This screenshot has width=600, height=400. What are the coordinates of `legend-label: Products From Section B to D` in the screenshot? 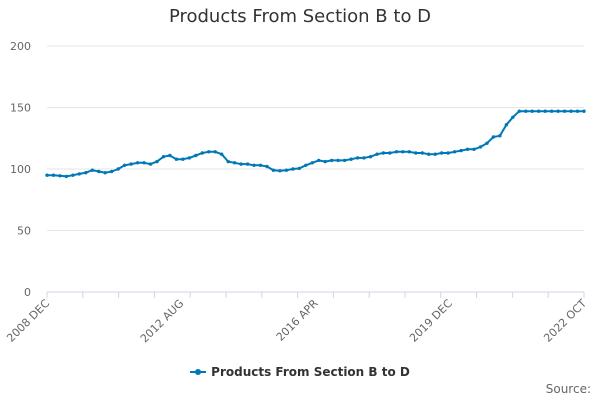 It's located at (310, 372).